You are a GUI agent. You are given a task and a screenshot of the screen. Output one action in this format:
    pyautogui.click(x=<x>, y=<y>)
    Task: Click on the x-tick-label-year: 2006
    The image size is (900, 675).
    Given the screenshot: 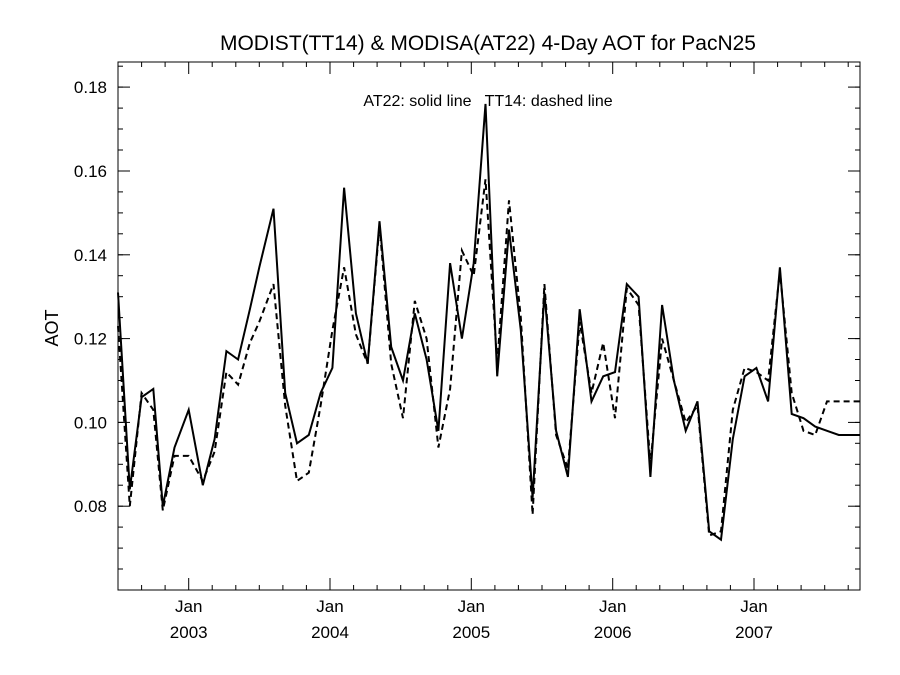 What is the action you would take?
    pyautogui.click(x=613, y=632)
    